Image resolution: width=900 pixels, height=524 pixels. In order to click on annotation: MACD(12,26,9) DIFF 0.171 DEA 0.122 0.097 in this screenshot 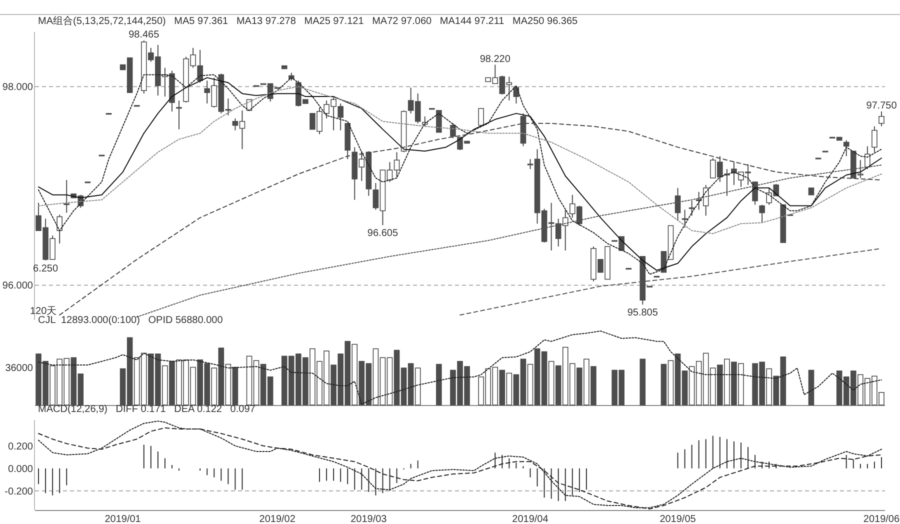, I will do `click(147, 409)`.